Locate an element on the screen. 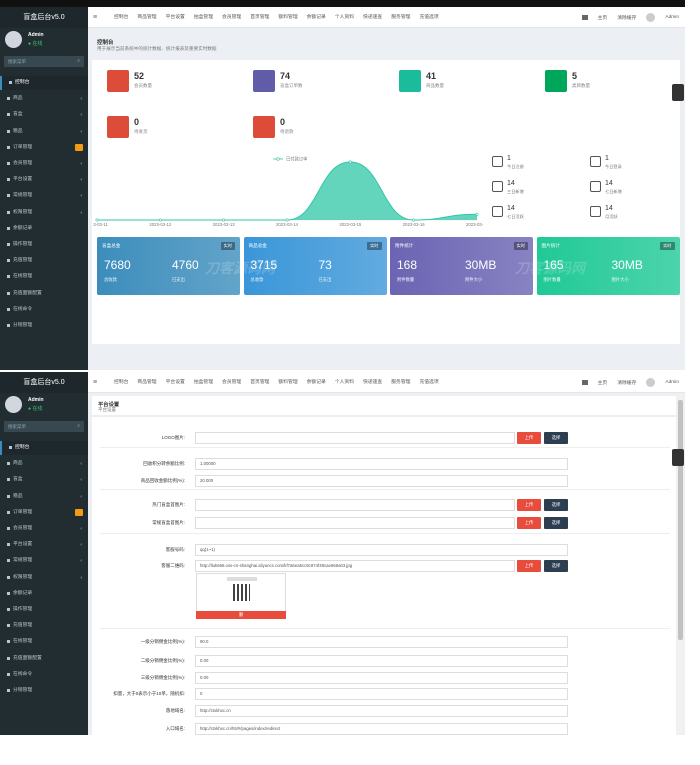  mini-label: 三日新增 is located at coordinates (515, 191).